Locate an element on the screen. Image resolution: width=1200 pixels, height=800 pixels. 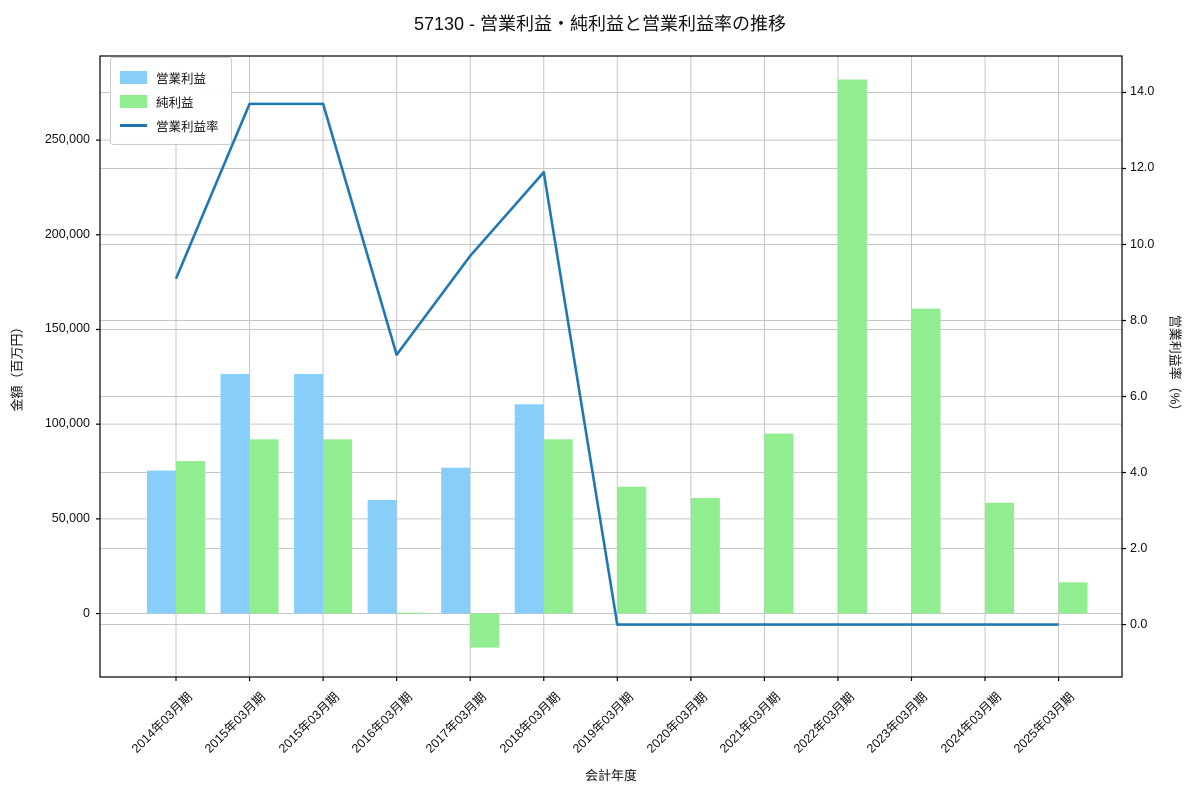
net-profit-swatch-icon is located at coordinates (133, 101).